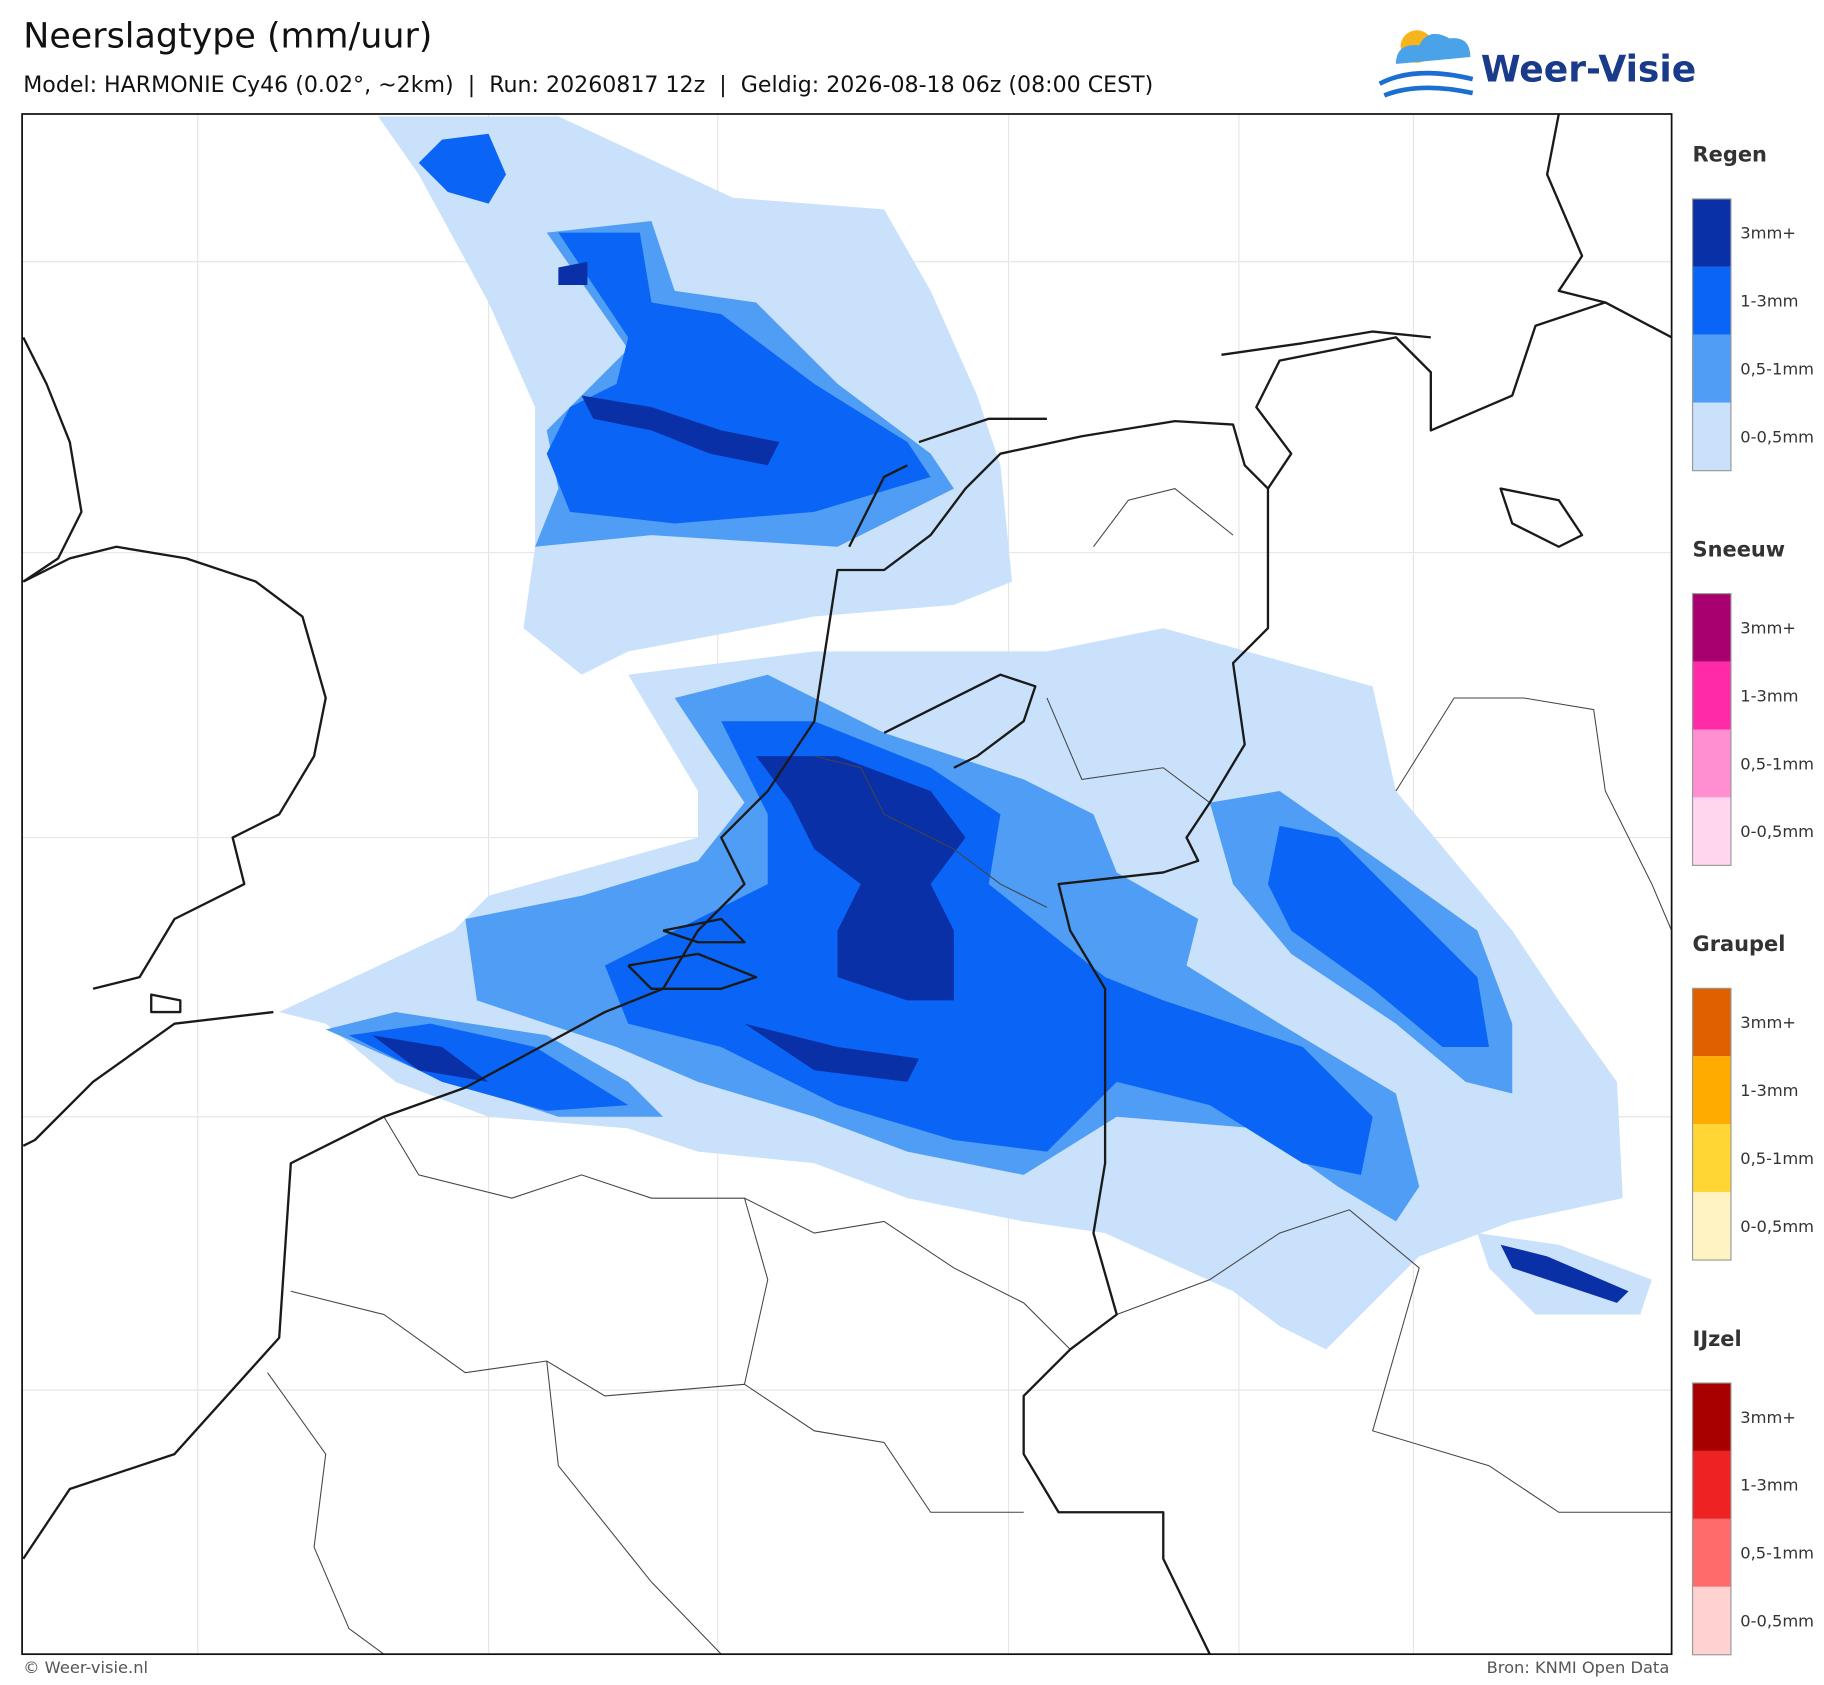  What do you see at coordinates (1578, 1667) in the screenshot?
I see `source: Bron: KNMI Open Data` at bounding box center [1578, 1667].